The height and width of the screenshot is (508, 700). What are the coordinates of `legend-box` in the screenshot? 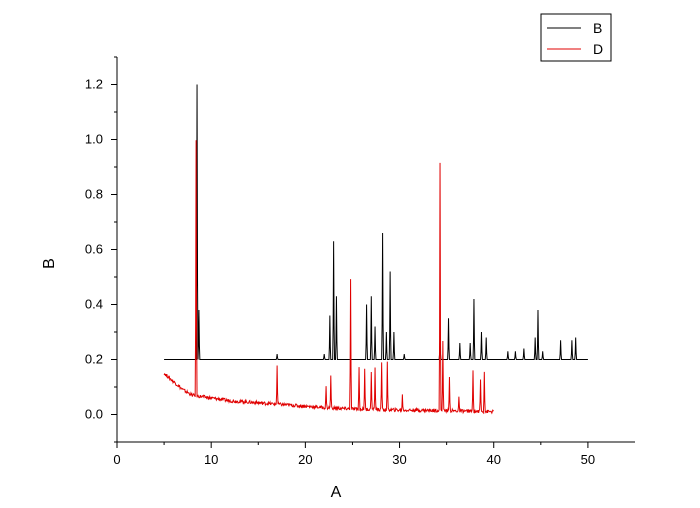 It's located at (576, 37).